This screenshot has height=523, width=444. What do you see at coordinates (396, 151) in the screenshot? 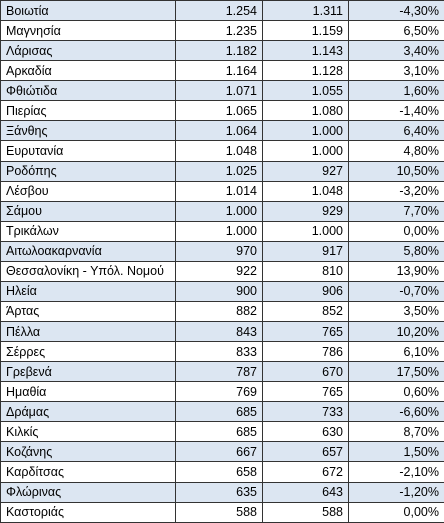
I see `change-percent: 4,80%` at bounding box center [396, 151].